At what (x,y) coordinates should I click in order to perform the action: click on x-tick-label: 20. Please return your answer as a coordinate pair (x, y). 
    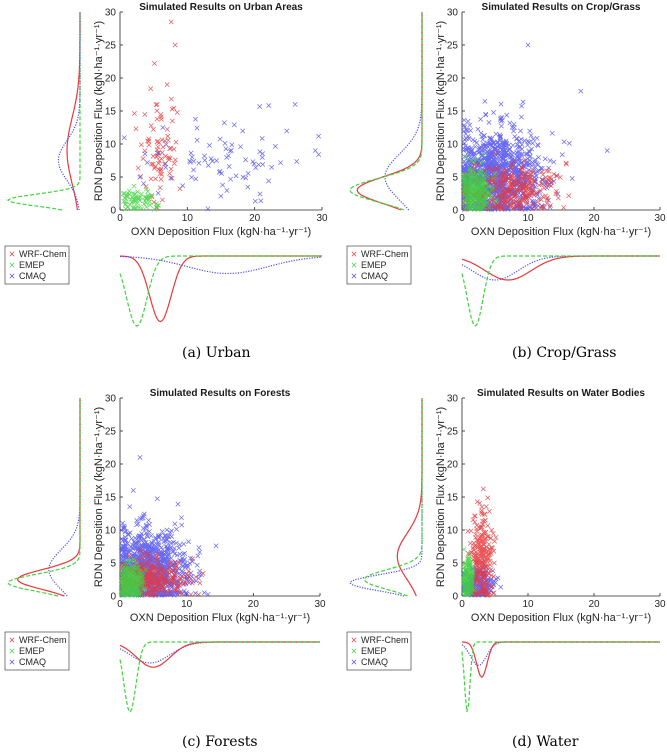
    Looking at the image, I should click on (594, 604).